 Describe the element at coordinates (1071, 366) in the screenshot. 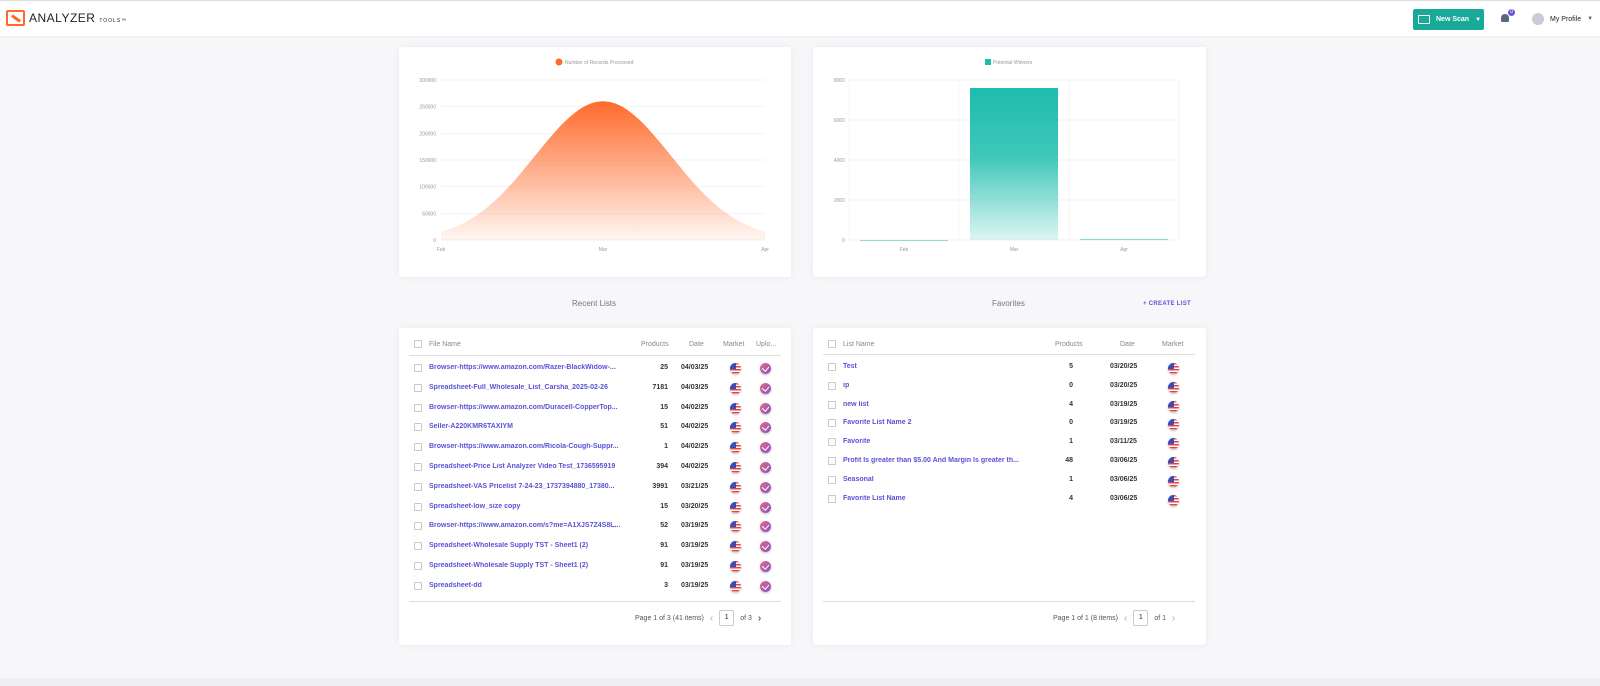

I see `products-count: 5` at that location.